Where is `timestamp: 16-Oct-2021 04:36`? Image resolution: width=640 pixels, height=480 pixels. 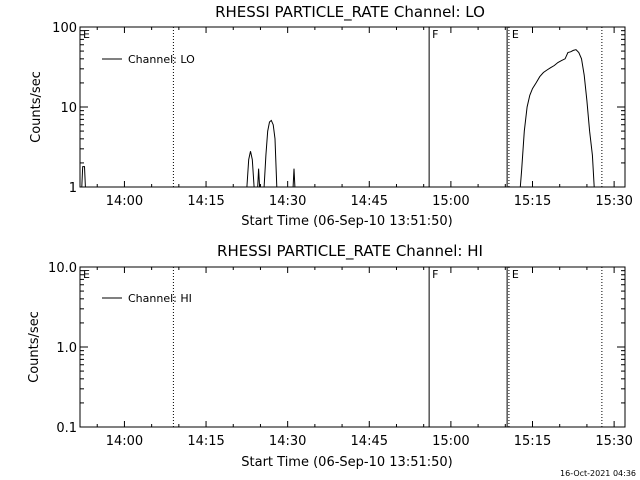 timestamp: 16-Oct-2021 04:36 is located at coordinates (598, 473).